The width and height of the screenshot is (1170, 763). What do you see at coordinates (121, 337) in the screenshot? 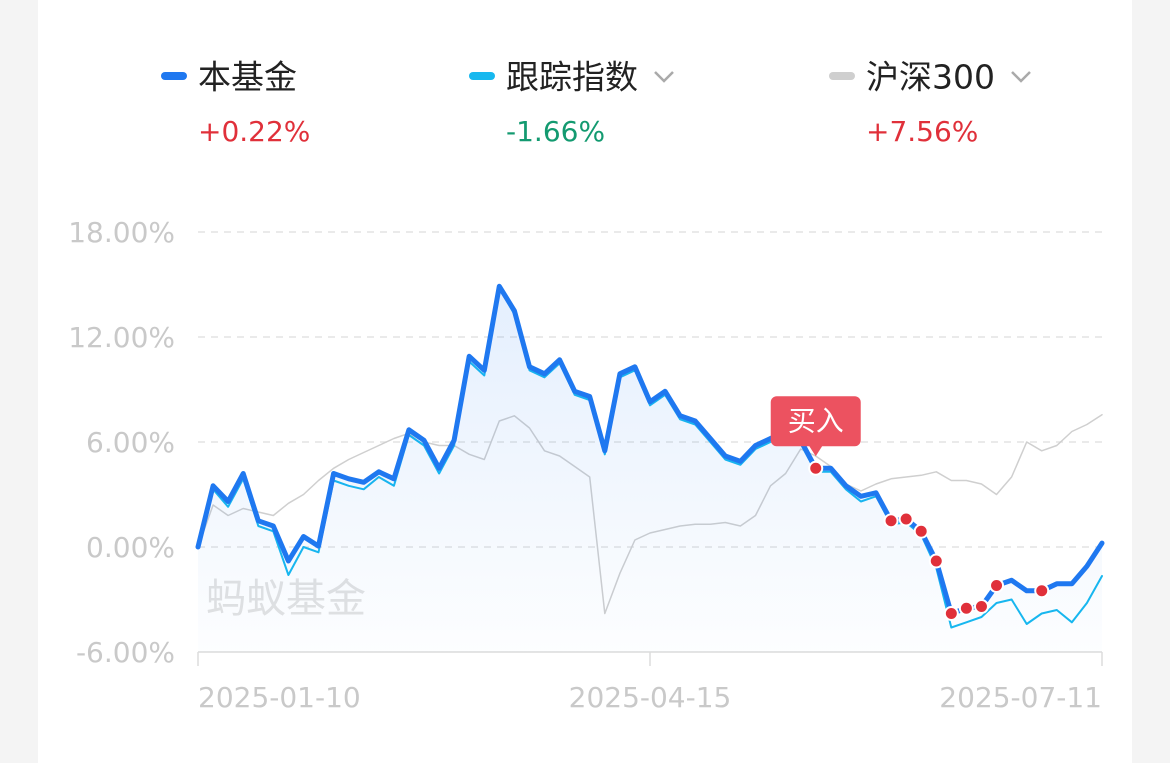
I see `y-tick-label: 12.00%` at bounding box center [121, 337].